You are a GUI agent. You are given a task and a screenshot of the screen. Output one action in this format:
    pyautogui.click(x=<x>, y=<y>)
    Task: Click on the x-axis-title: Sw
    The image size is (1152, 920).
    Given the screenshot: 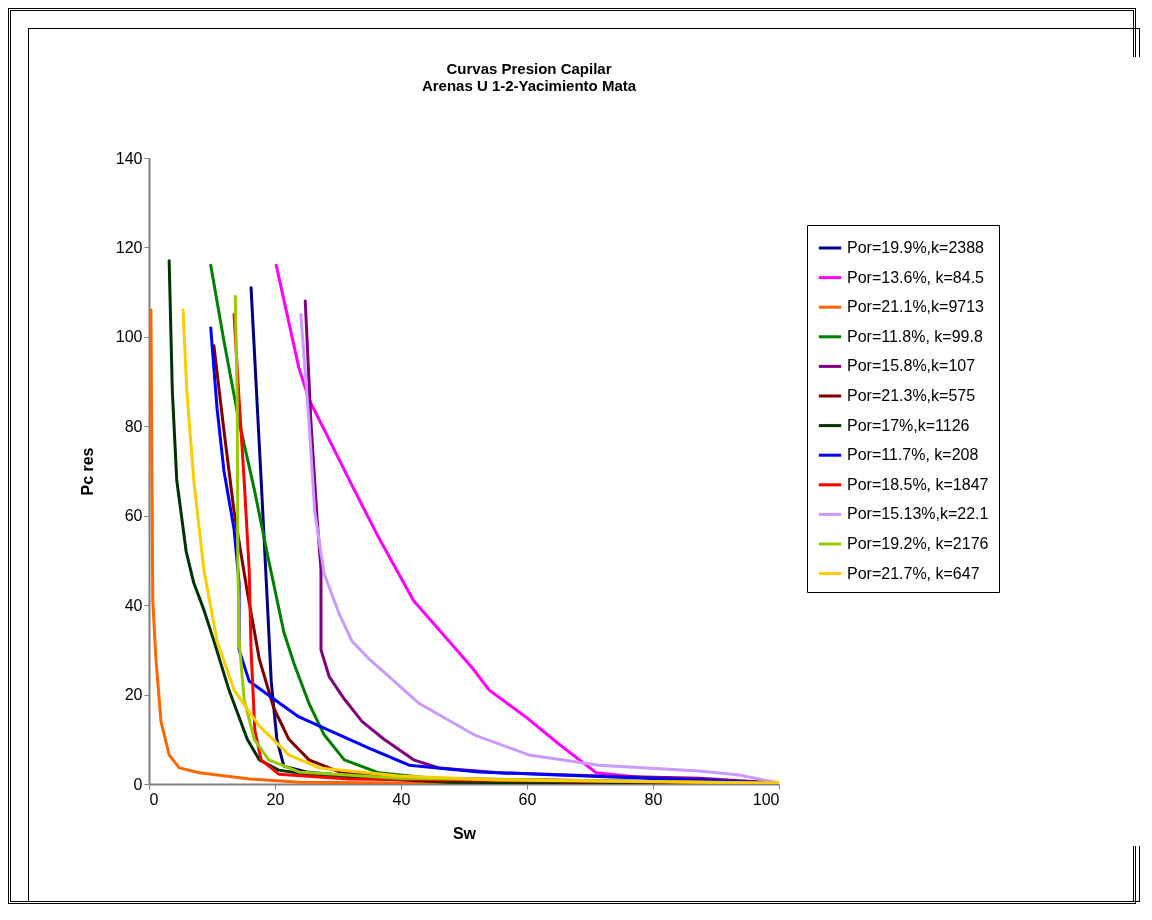 What is the action you would take?
    pyautogui.click(x=464, y=833)
    